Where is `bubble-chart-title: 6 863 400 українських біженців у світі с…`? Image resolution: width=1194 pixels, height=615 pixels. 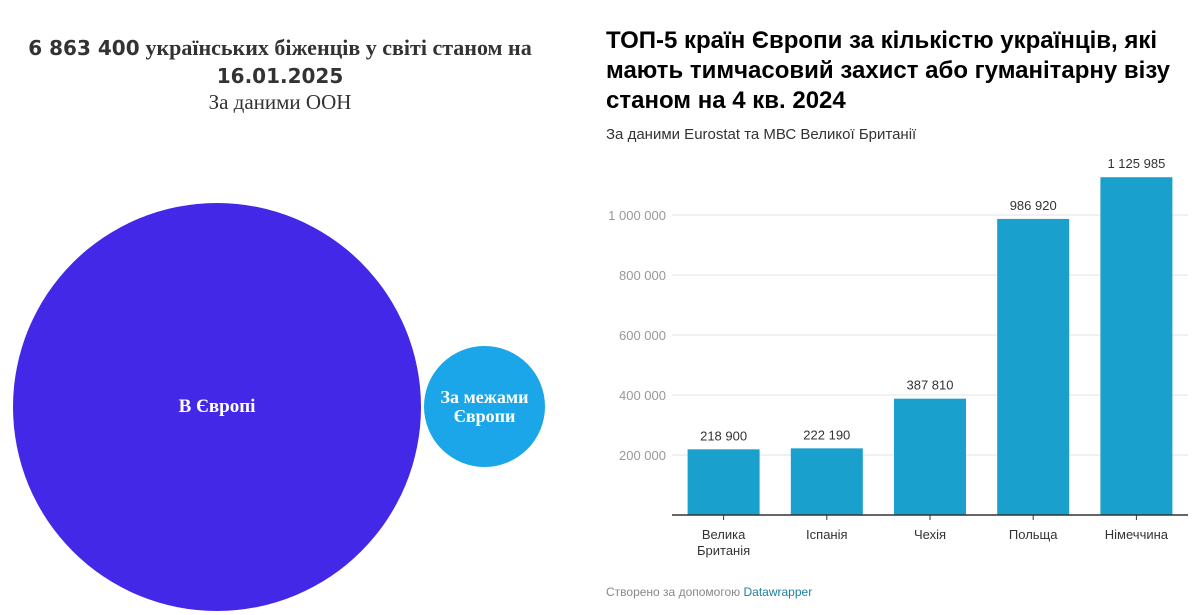
bubble-chart-title: 6 863 400 українських біженців у світі с… is located at coordinates (280, 74).